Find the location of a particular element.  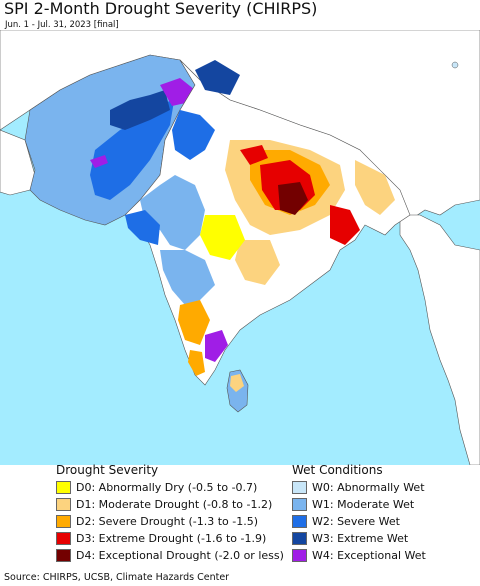

region-kerala-d2 is located at coordinates (196, 363).